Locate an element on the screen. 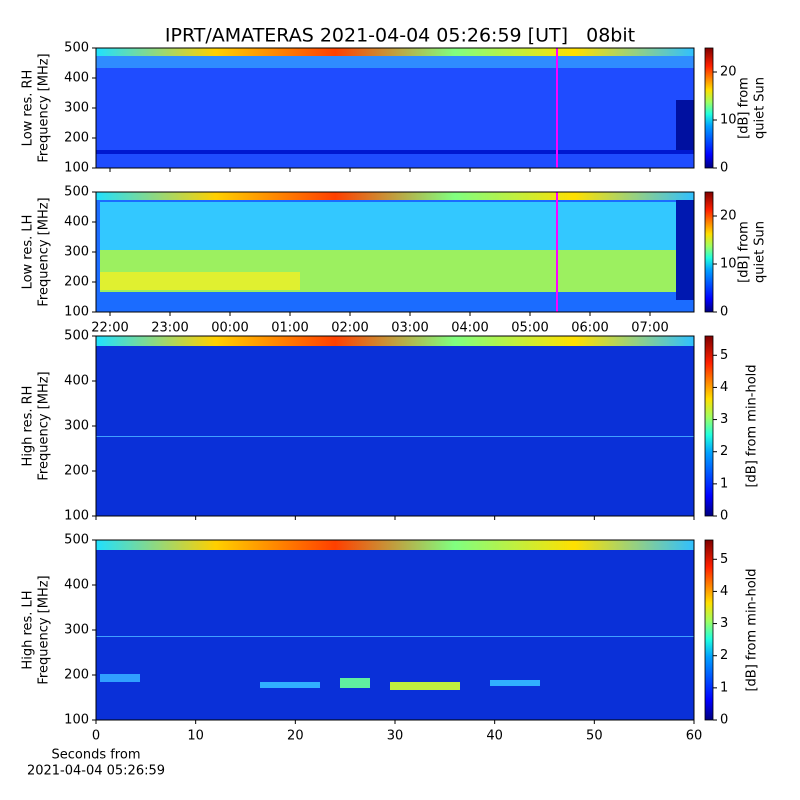  y-axis-label: High res. RH is located at coordinates (28, 426).